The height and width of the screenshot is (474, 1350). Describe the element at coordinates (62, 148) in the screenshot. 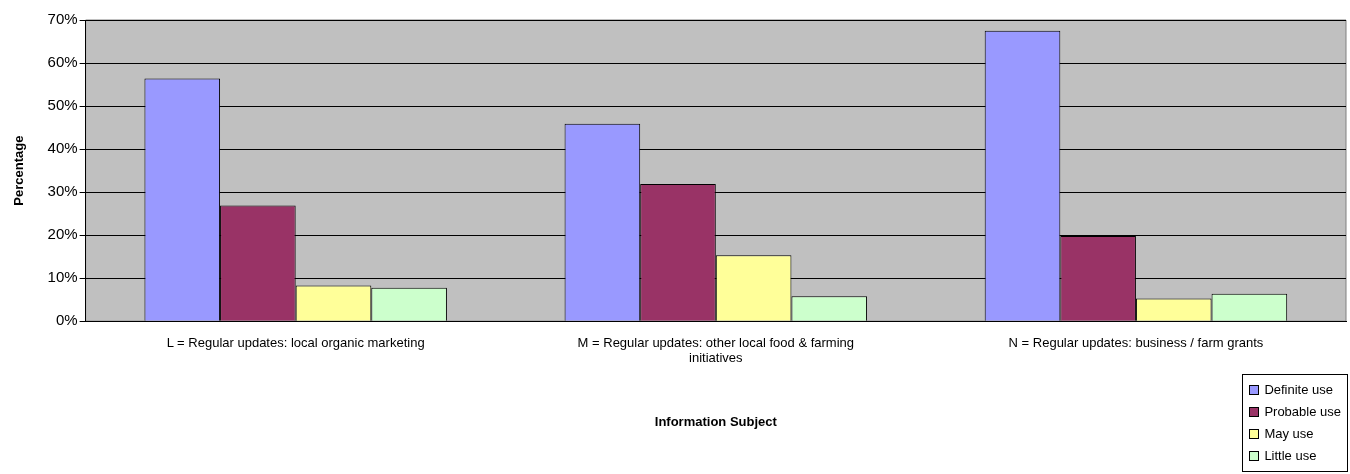

I see `y-tick-label: 40%` at that location.